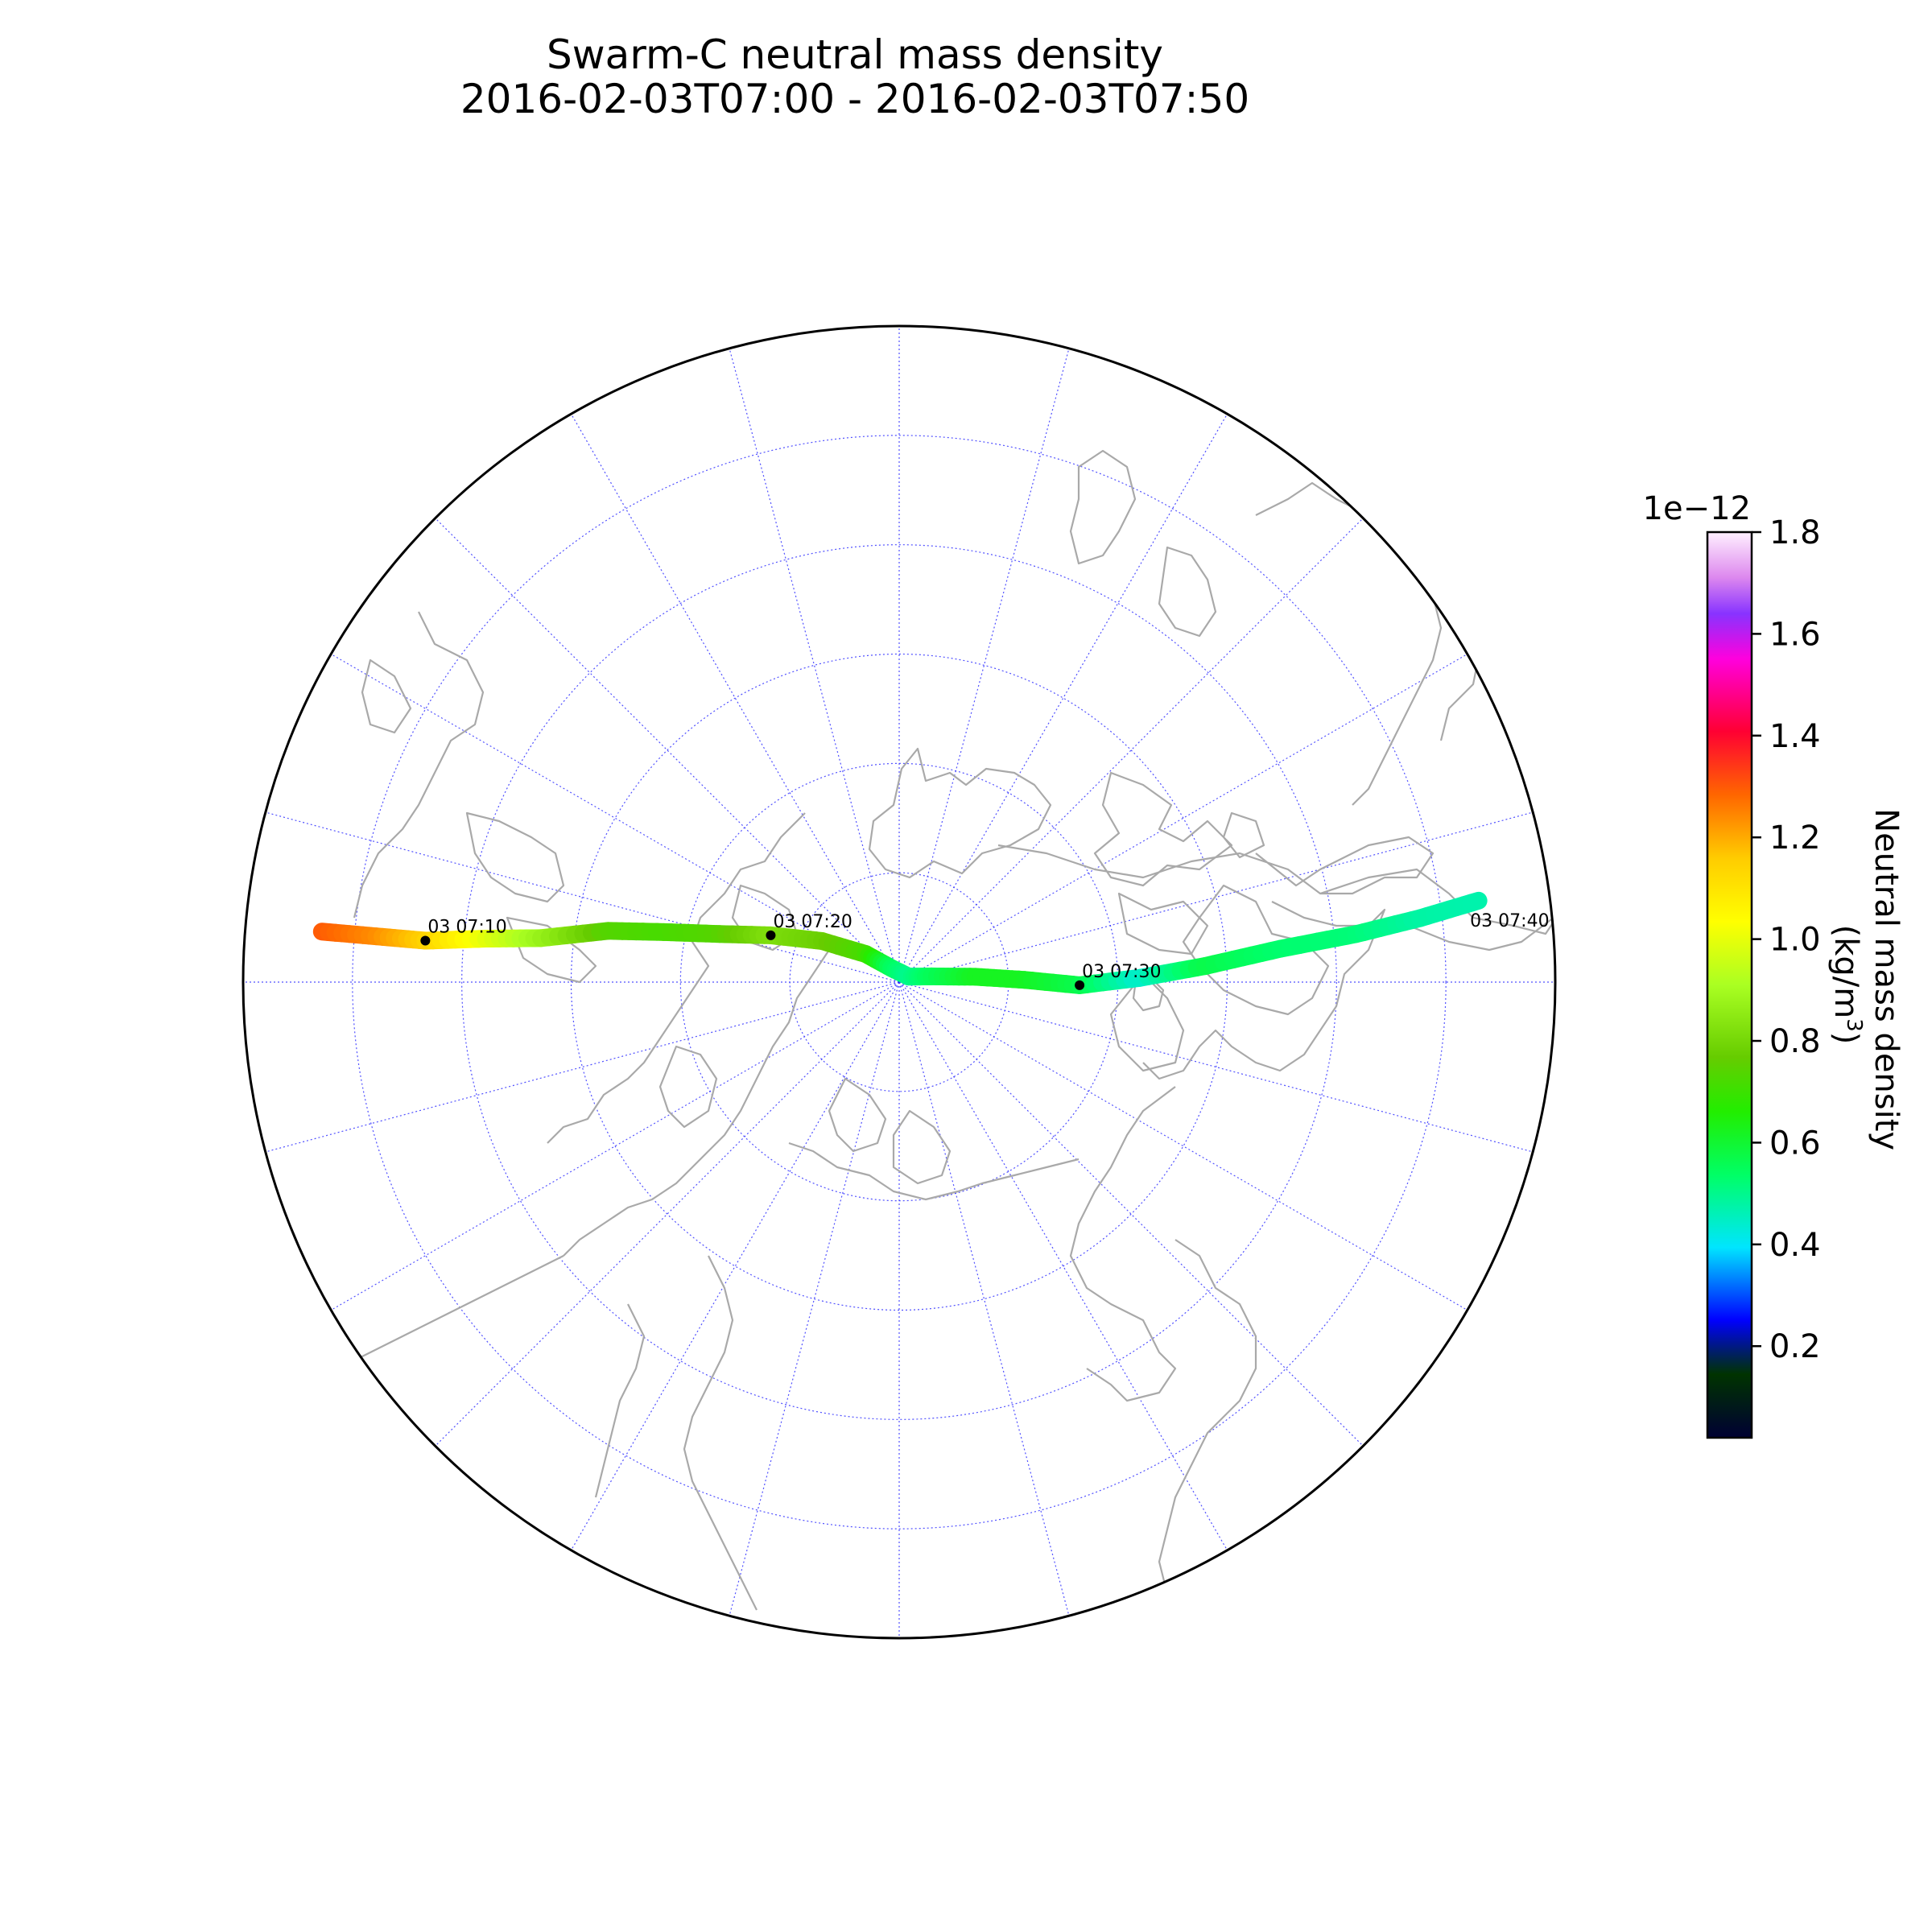 The width and height of the screenshot is (1932, 1932). What do you see at coordinates (1886, 979) in the screenshot?
I see `colorbar-label-line-1: Neutral mass density` at bounding box center [1886, 979].